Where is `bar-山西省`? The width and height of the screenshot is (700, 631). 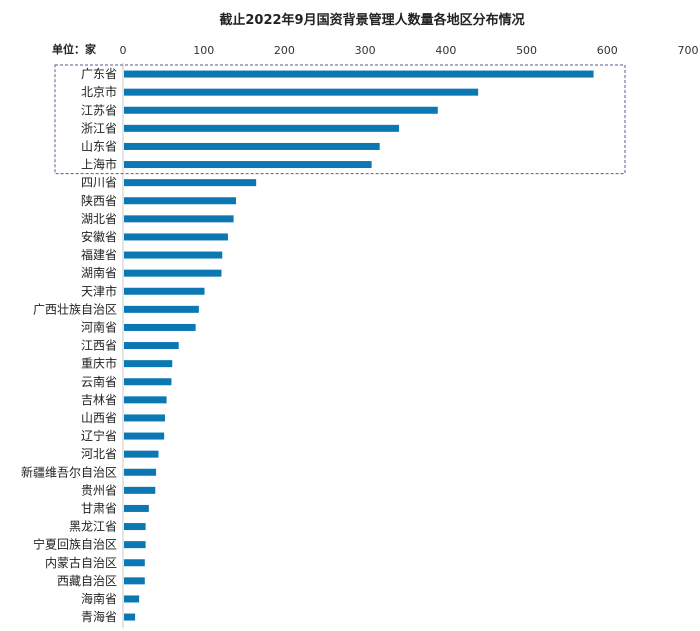
bar-山西省 is located at coordinates (144, 418).